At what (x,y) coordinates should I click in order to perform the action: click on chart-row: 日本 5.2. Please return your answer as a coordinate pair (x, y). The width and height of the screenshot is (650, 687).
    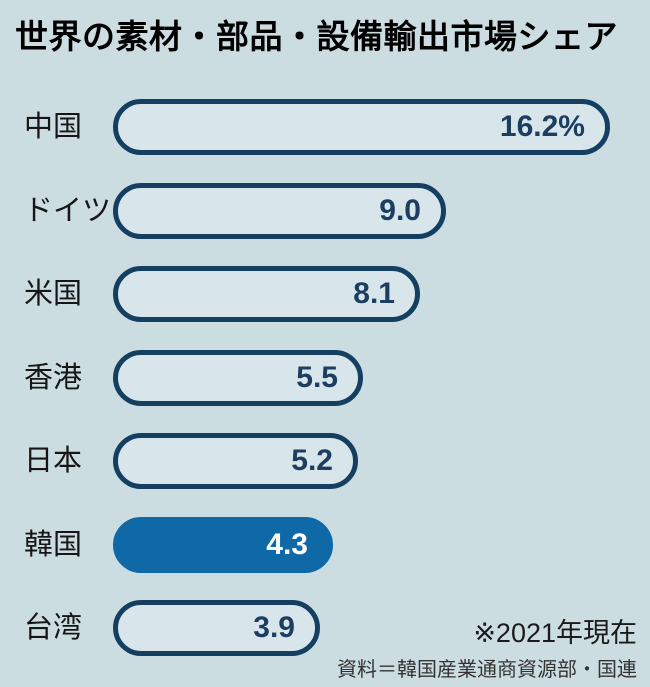
    Looking at the image, I should click on (325, 461).